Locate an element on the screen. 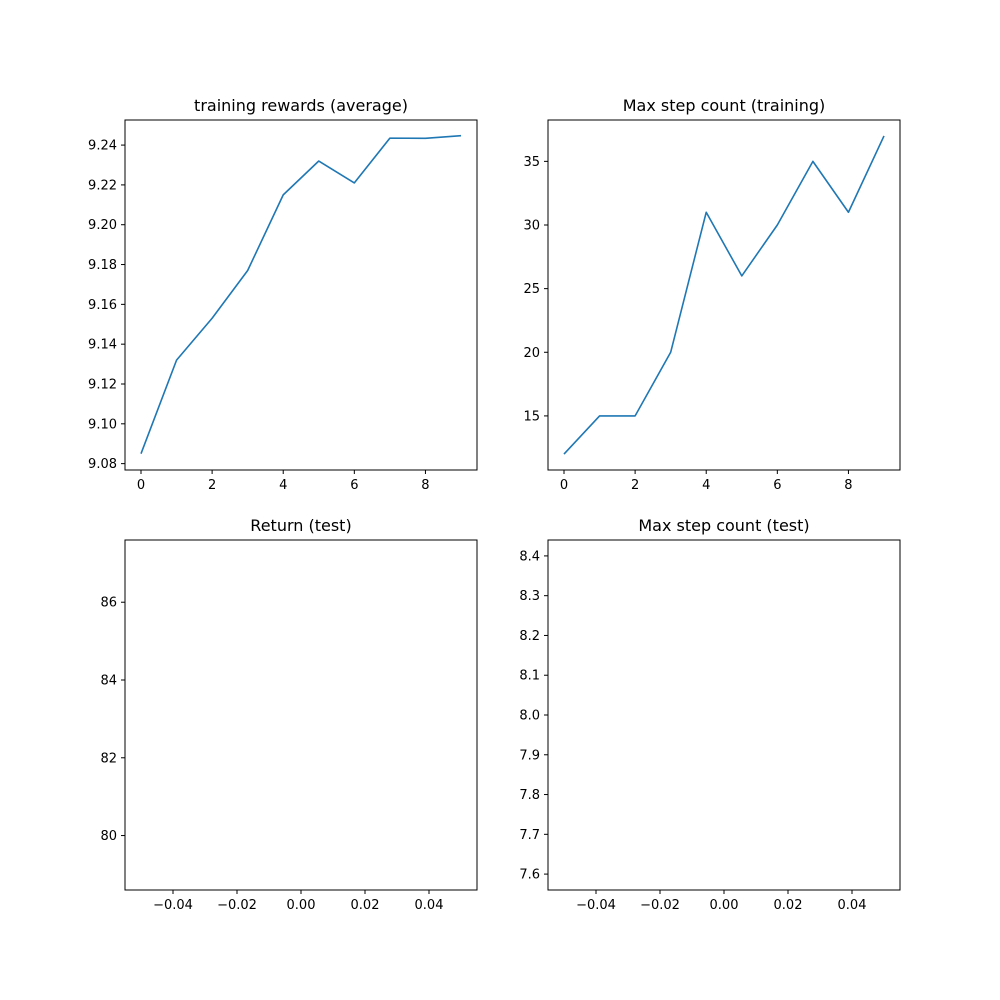  y-tick-label: 9.20 is located at coordinates (102, 225).